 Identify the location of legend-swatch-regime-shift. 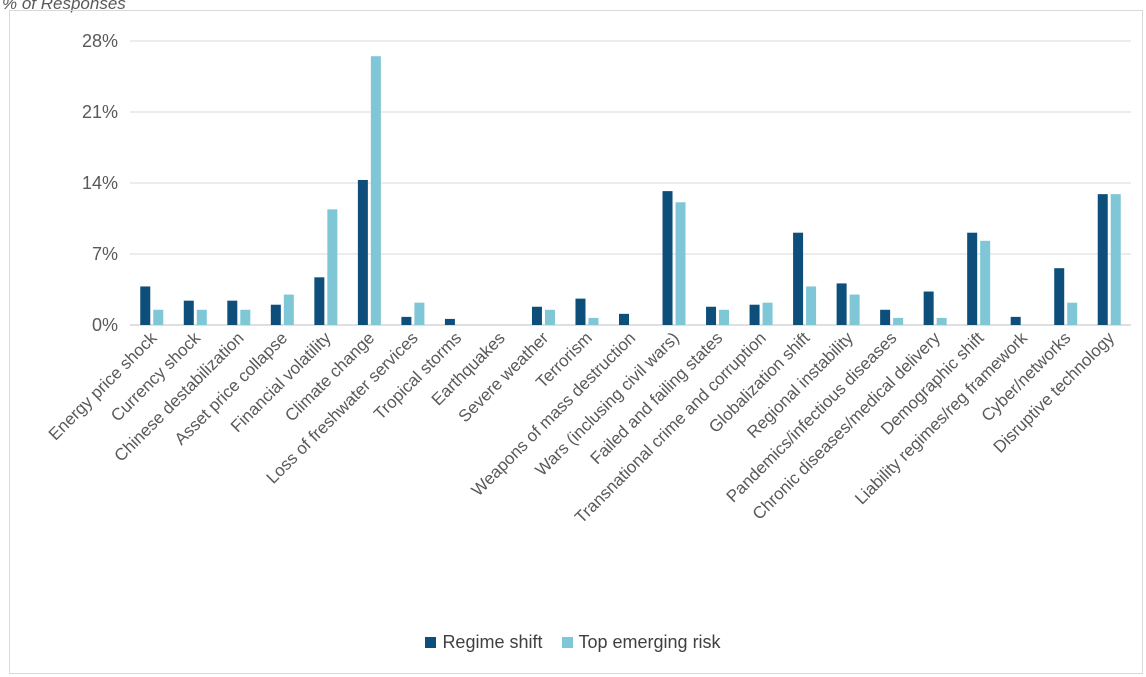
(430, 642).